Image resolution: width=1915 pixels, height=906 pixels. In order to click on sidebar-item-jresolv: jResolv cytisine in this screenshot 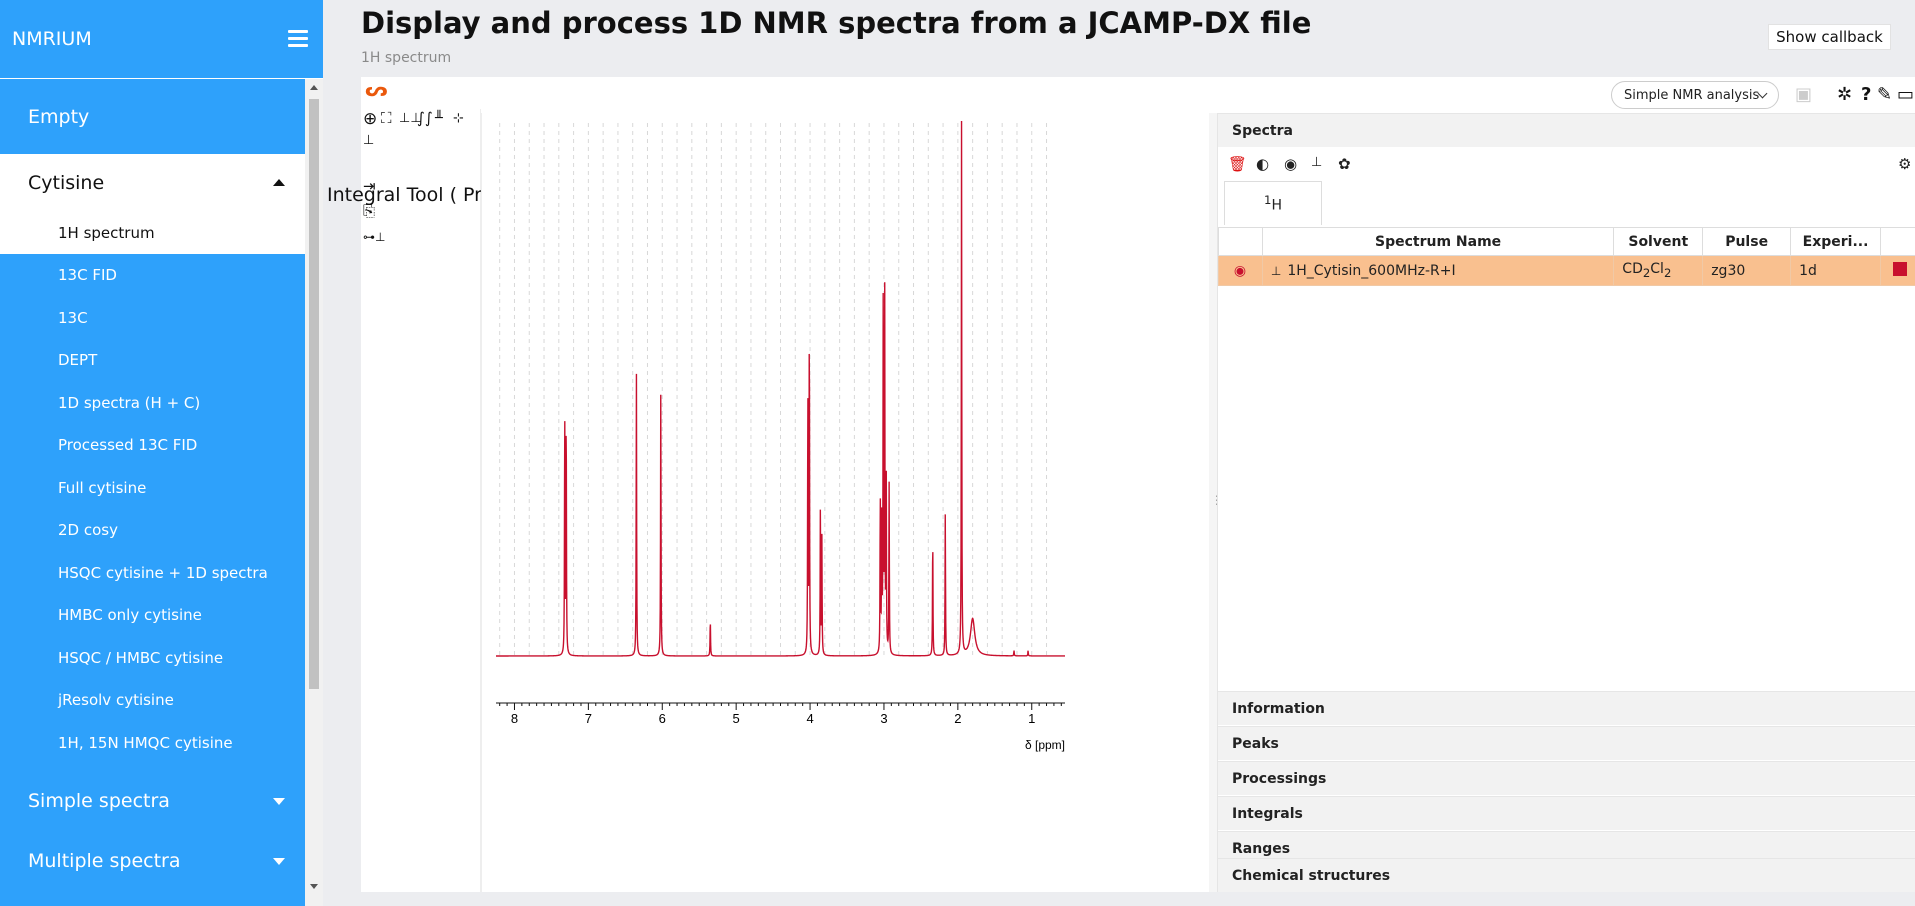, I will do `click(152, 700)`.